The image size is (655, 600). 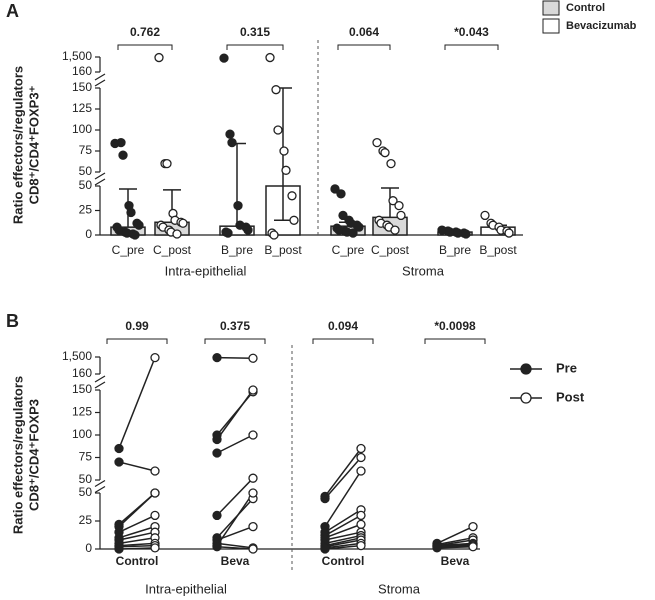 What do you see at coordinates (86, 210) in the screenshot?
I see `y-tick-label: 25` at bounding box center [86, 210].